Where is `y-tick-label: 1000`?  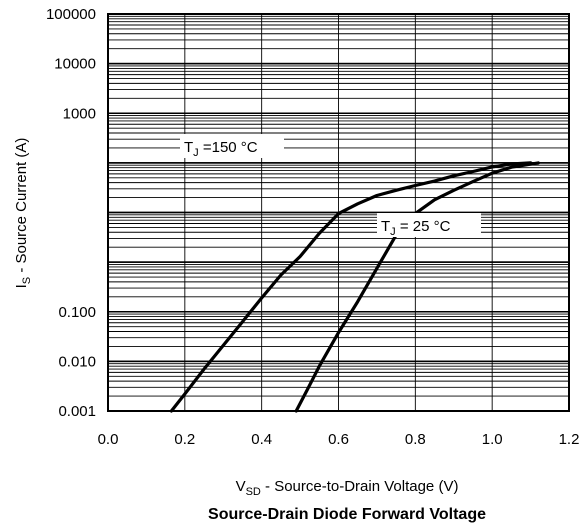
y-tick-label: 1000 is located at coordinates (79, 113).